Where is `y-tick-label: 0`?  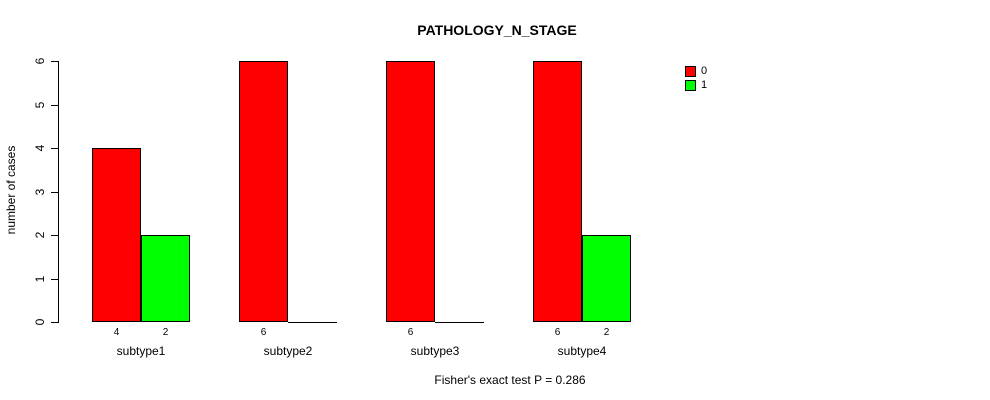 y-tick-label: 0 is located at coordinates (40, 322).